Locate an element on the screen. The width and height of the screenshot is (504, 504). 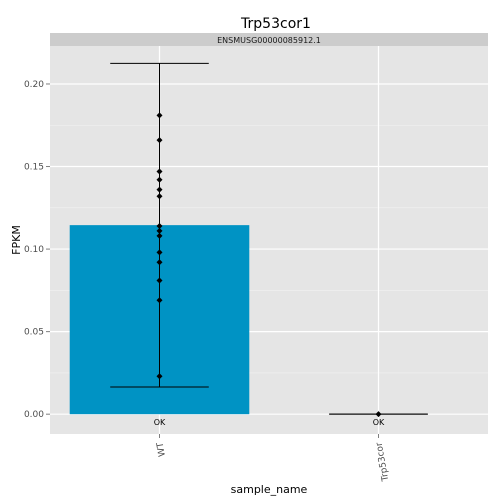
x-axis-title: sample_name is located at coordinates (269, 489).